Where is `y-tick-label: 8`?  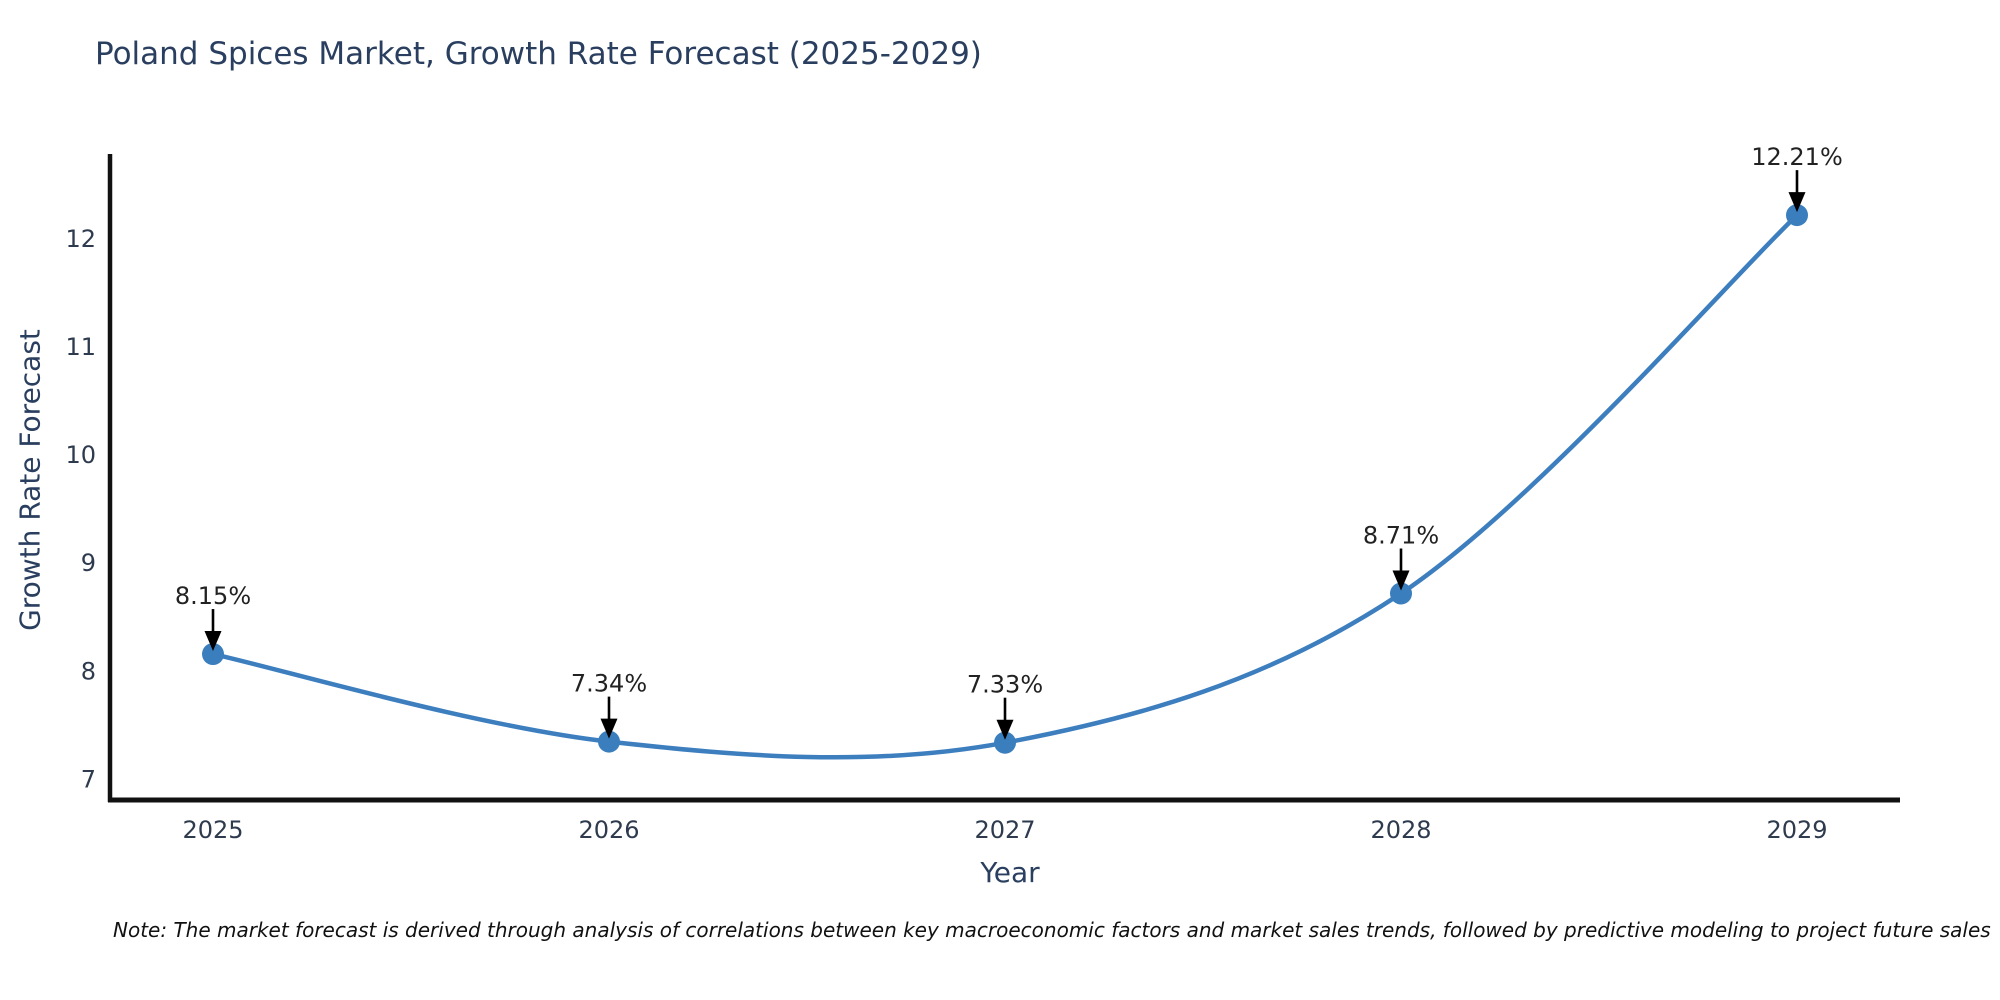
y-tick-label: 8 is located at coordinates (88, 671).